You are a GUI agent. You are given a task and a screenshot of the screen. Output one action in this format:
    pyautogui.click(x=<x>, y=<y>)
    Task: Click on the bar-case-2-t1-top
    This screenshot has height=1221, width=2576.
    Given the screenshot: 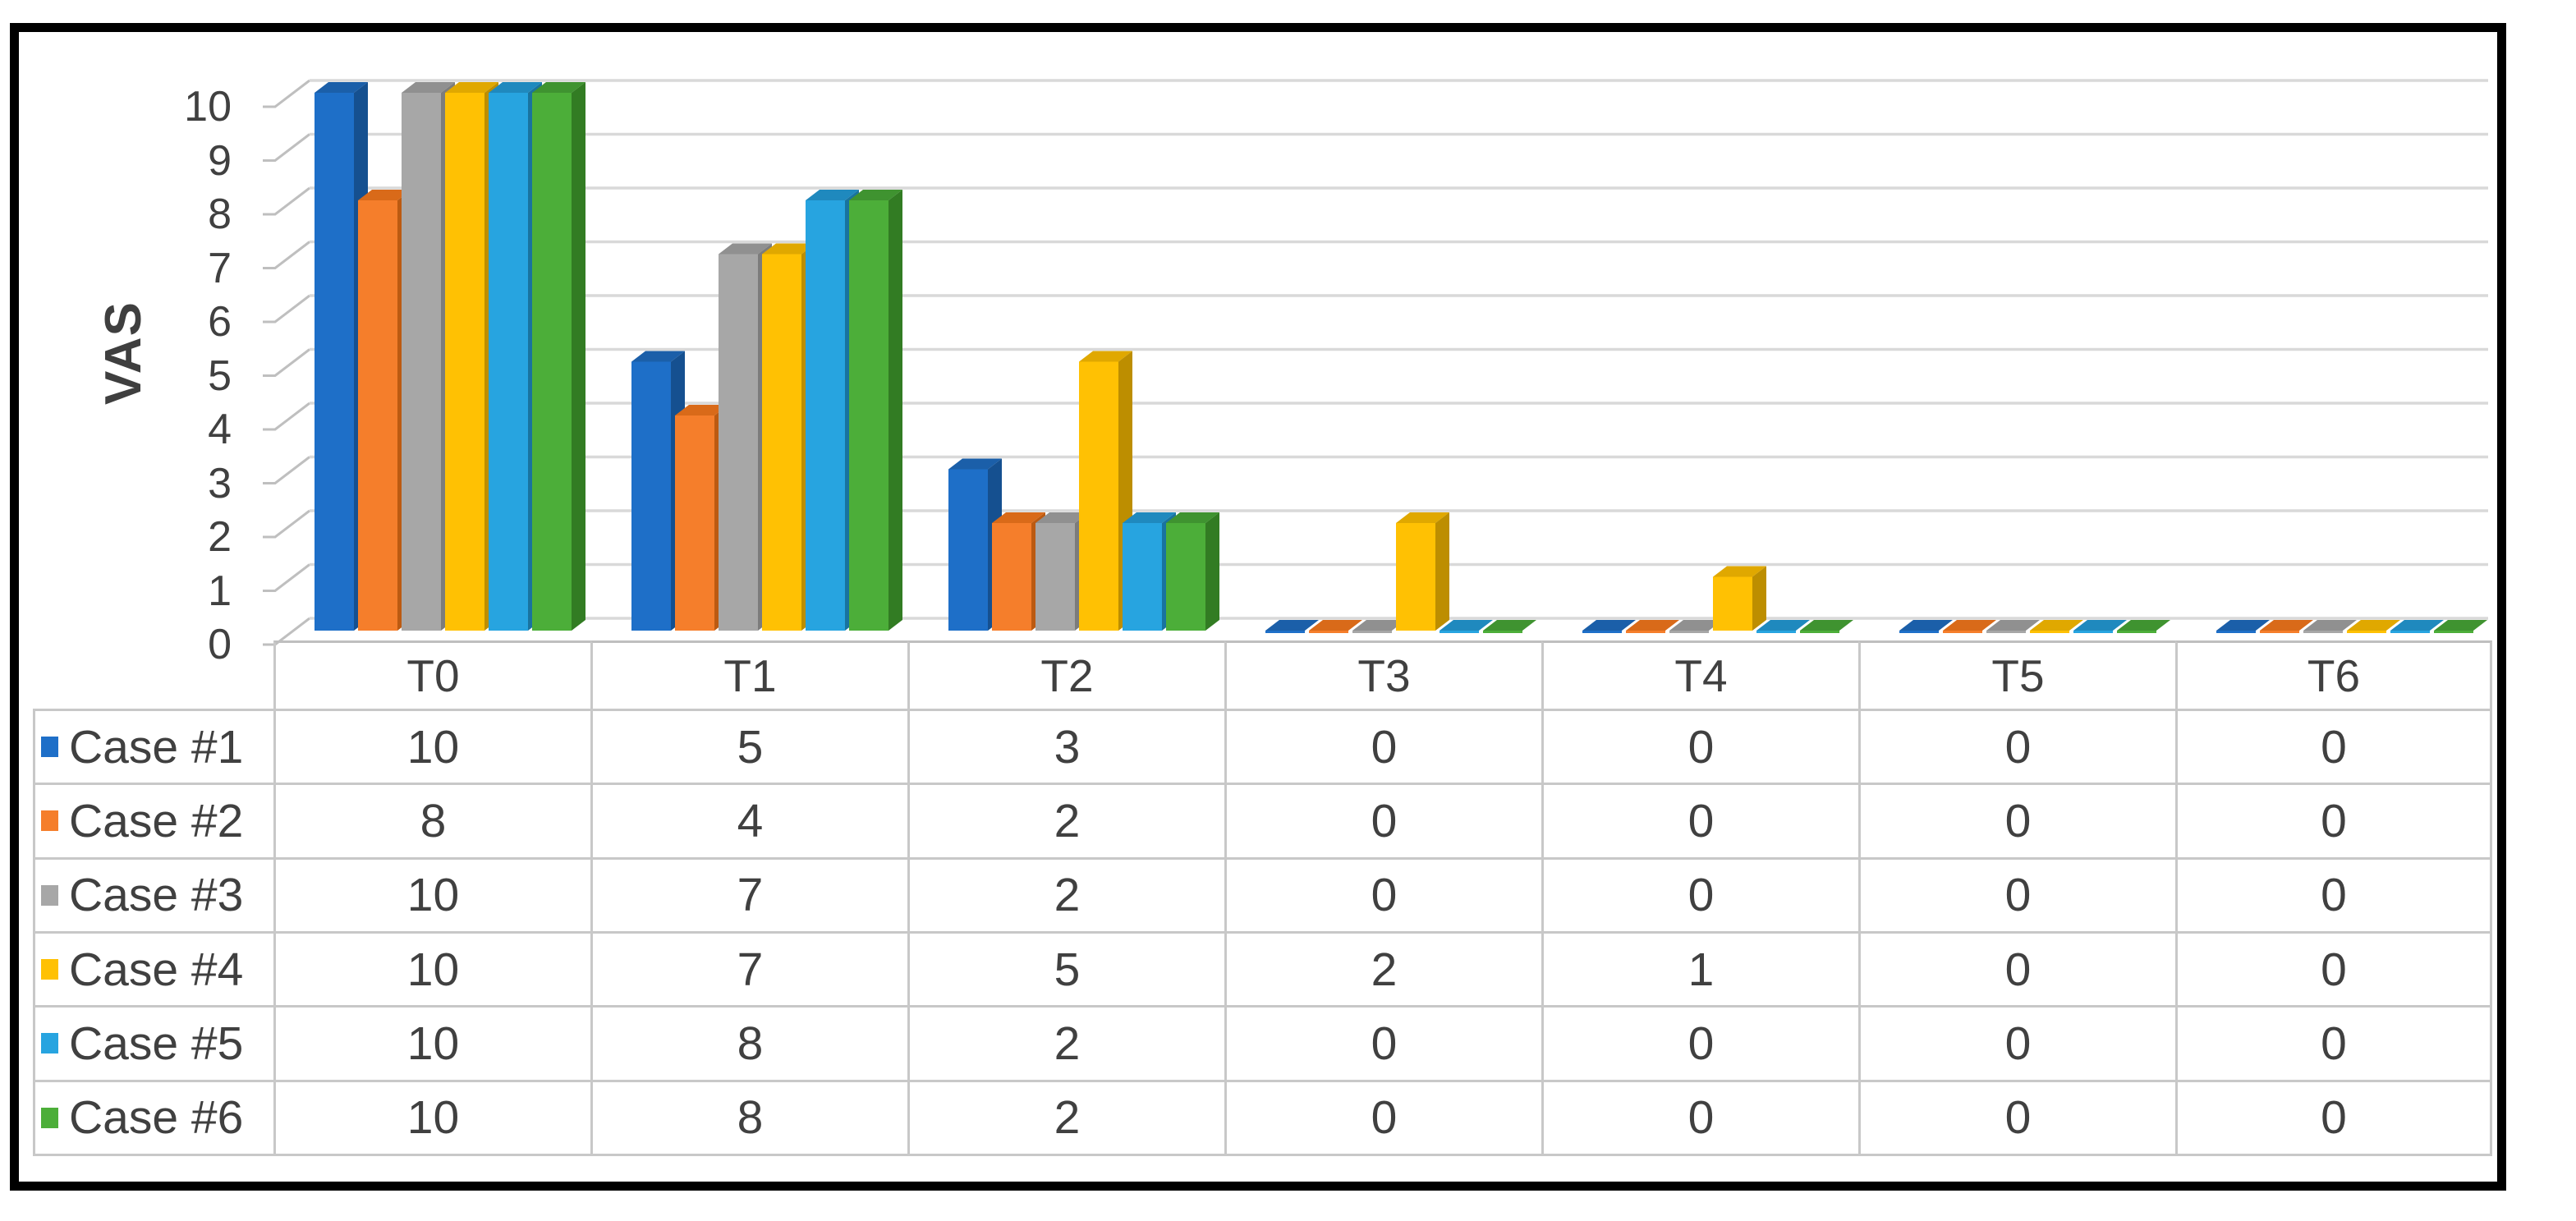 What is the action you would take?
    pyautogui.click(x=701, y=410)
    